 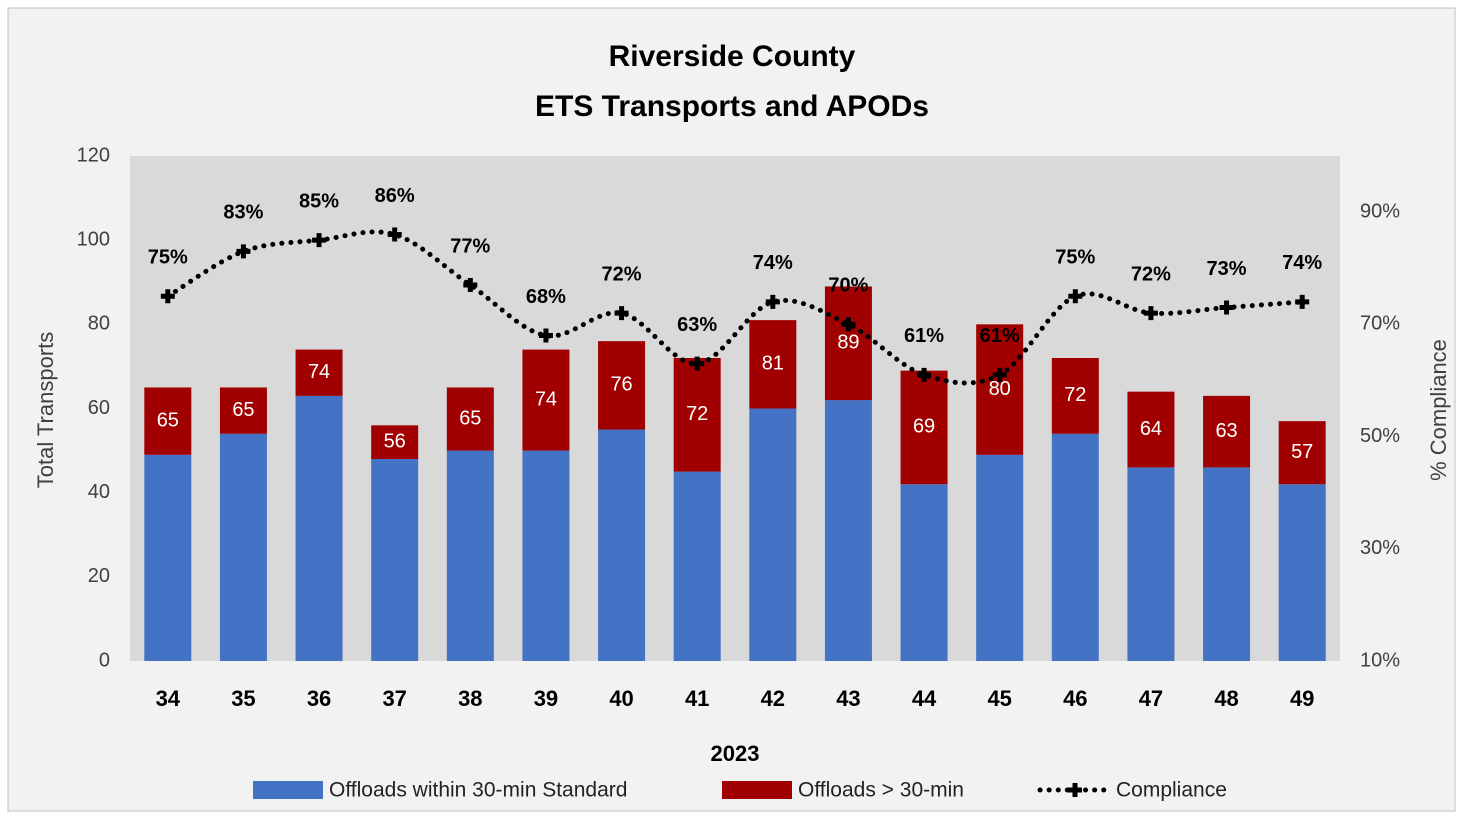 I want to click on y2-tick-label: 30%, so click(x=1380, y=548).